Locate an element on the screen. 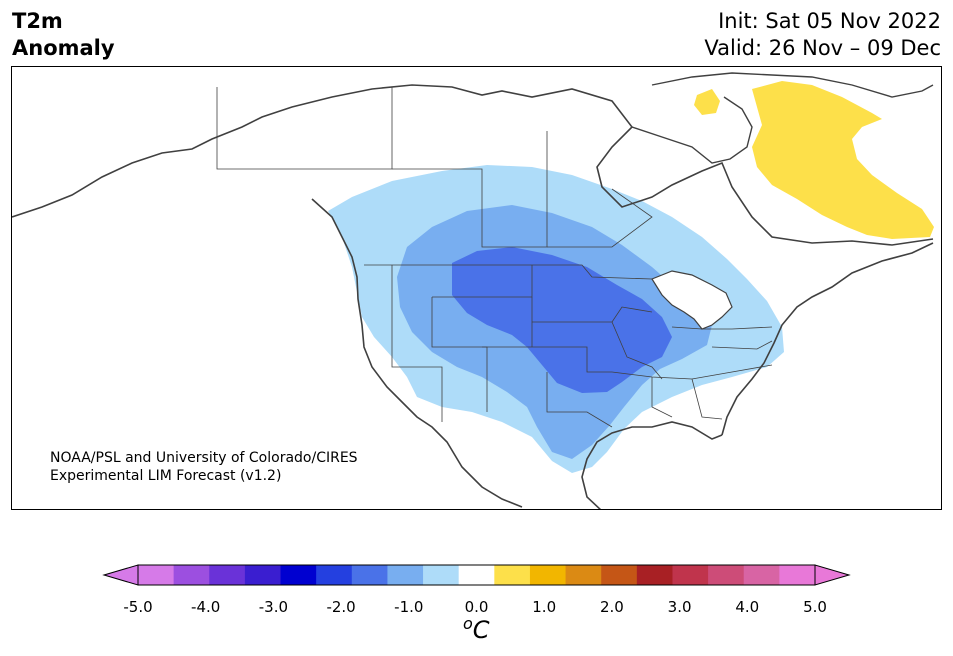 The height and width of the screenshot is (656, 953). colorbar-tick-label: 2.0 is located at coordinates (611, 607).